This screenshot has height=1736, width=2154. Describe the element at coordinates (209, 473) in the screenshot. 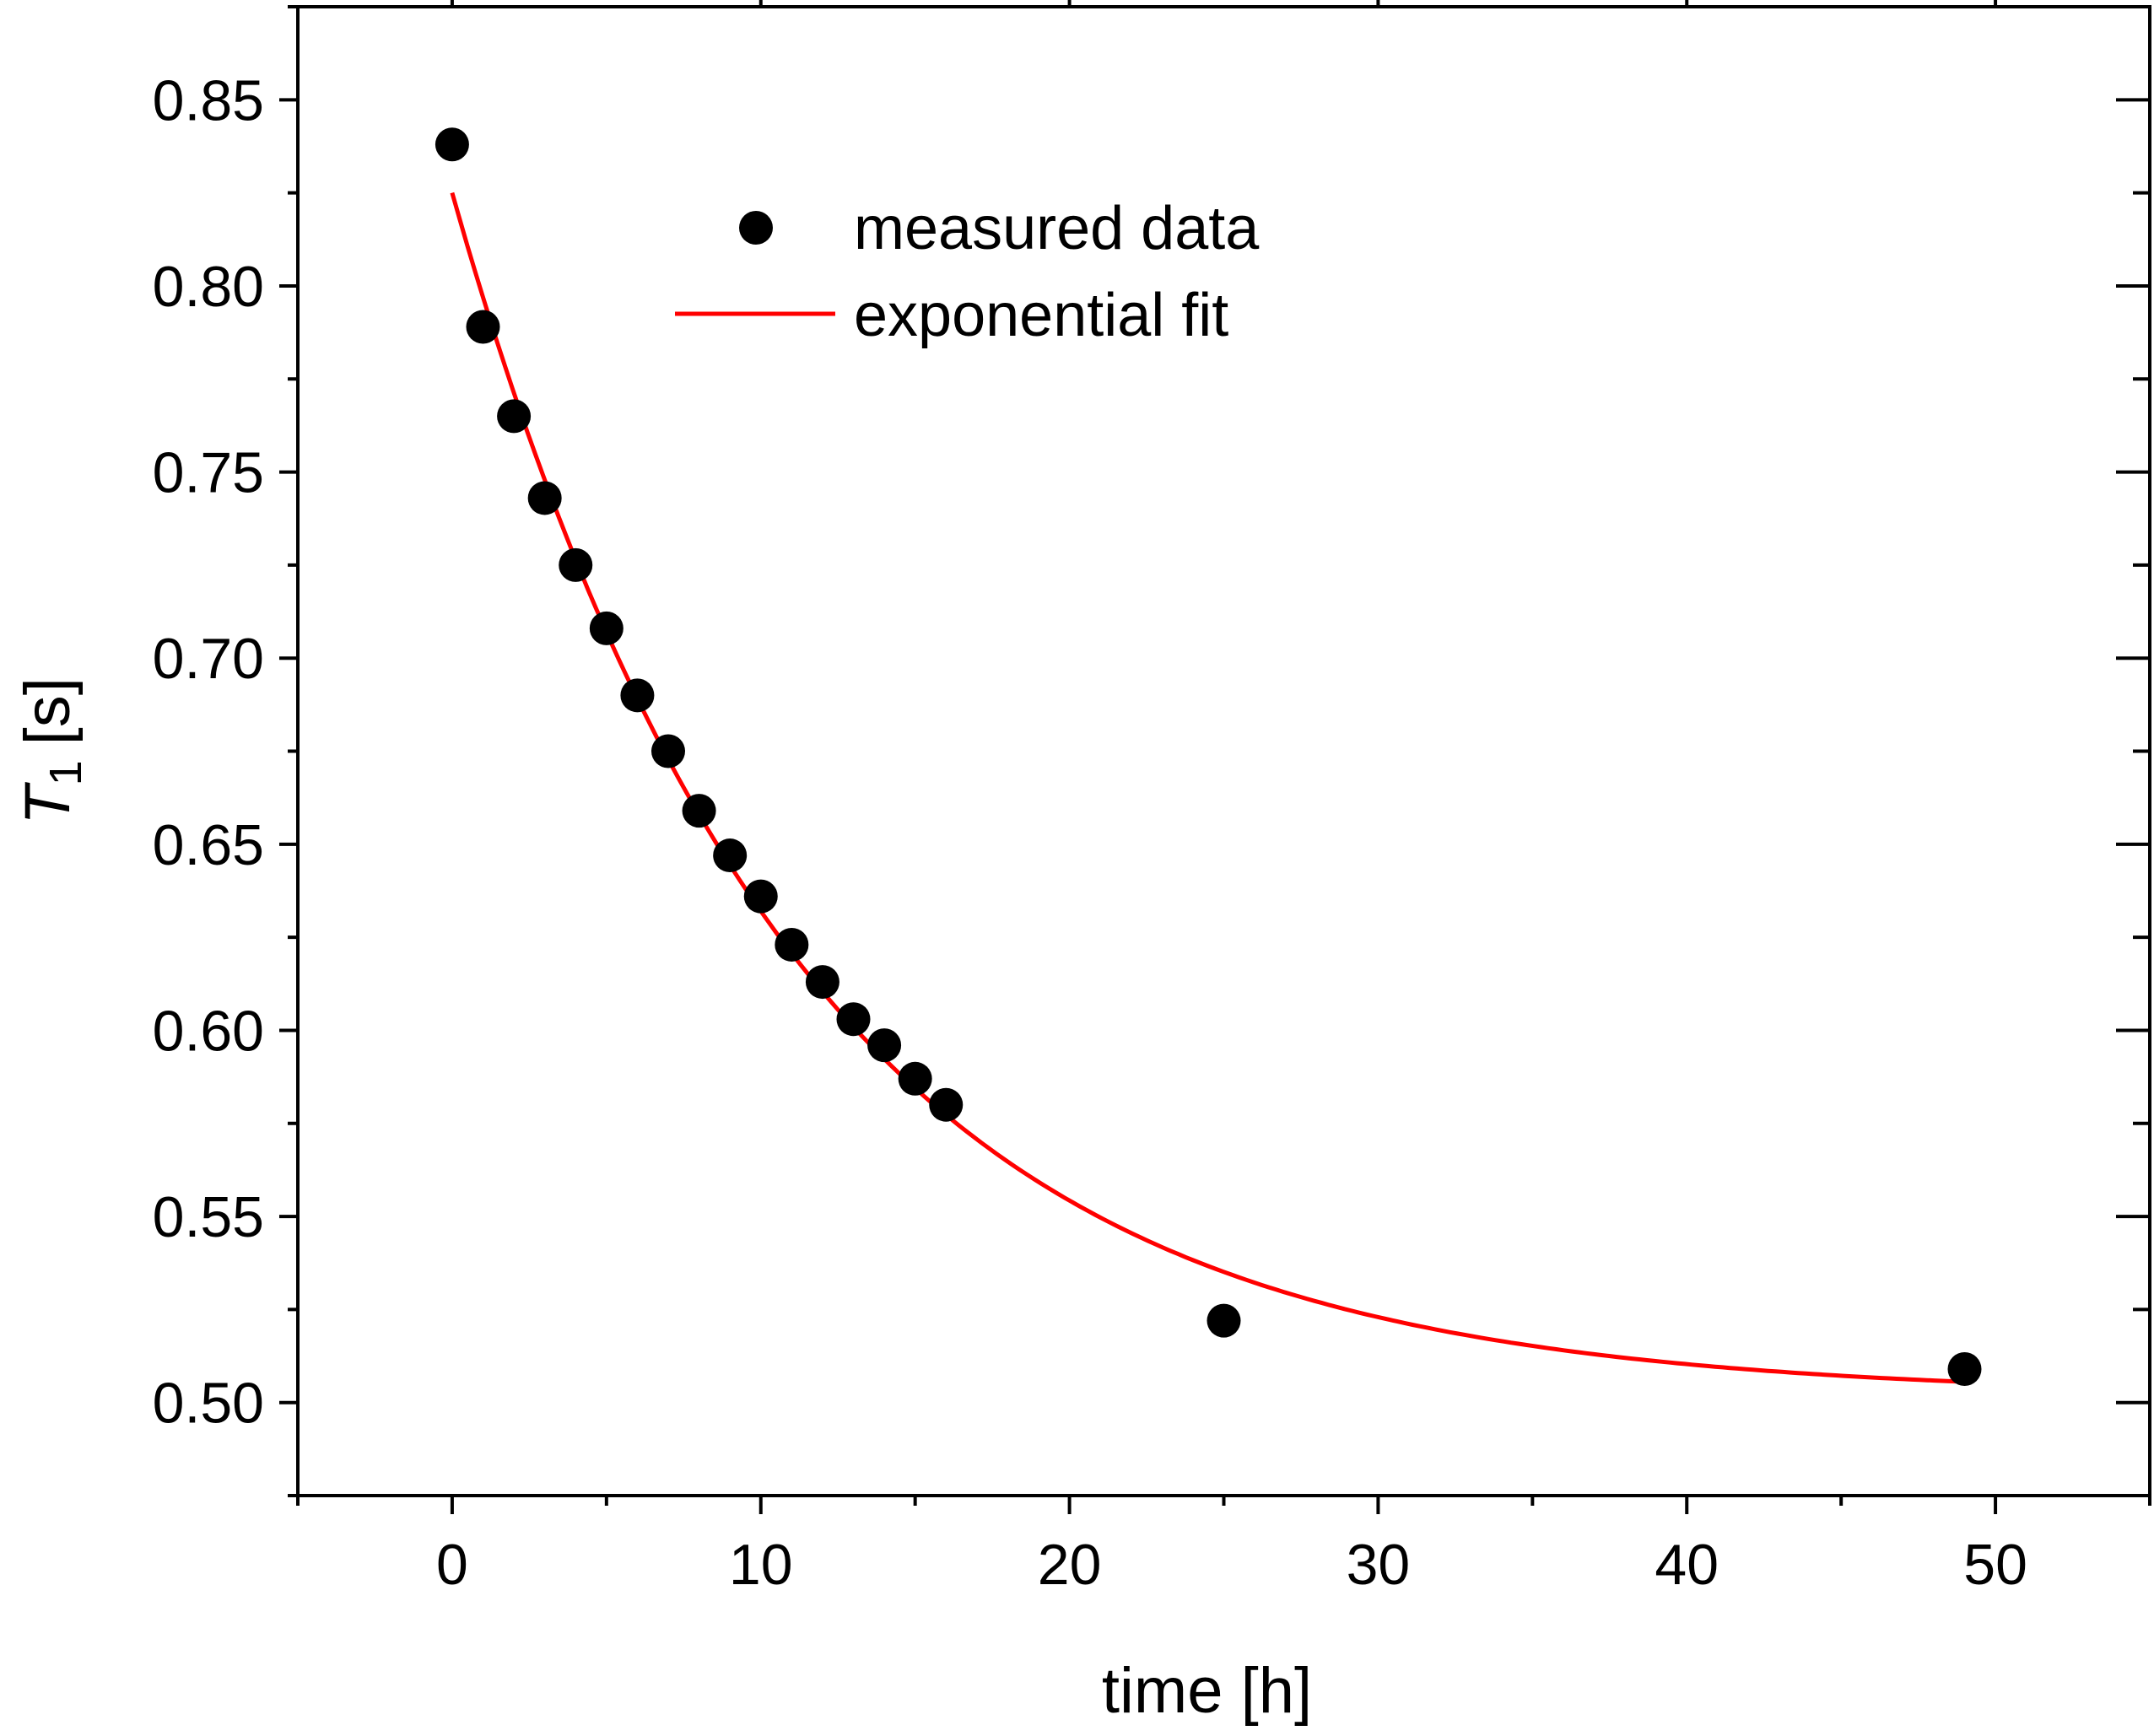

I see `y-tick-label: 0.75` at that location.